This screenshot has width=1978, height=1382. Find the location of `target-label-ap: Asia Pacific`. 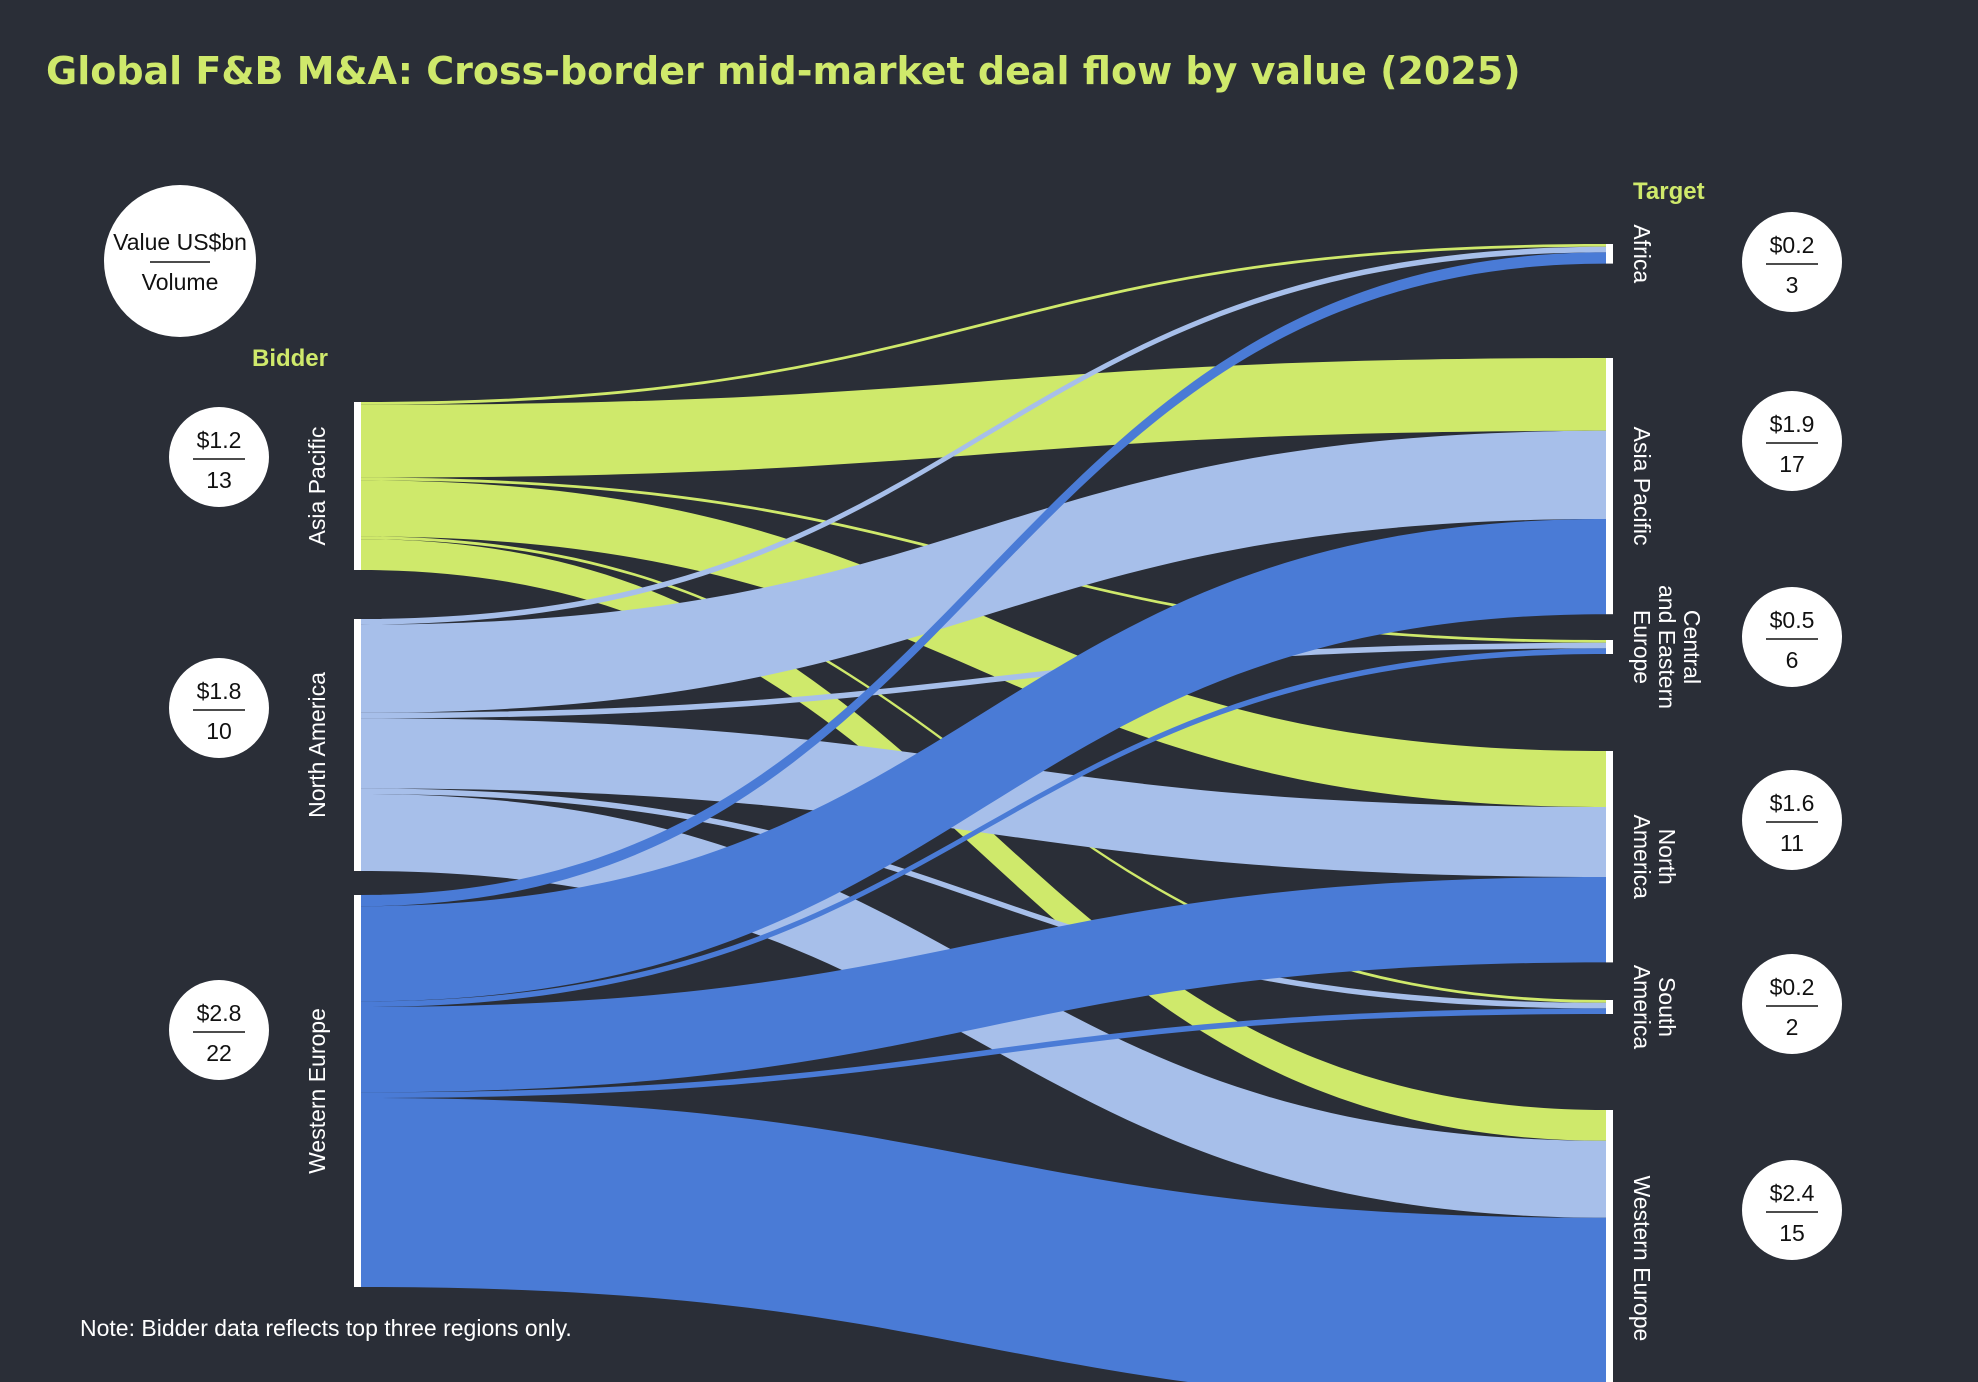

target-label-ap: Asia Pacific is located at coordinates (1642, 486).